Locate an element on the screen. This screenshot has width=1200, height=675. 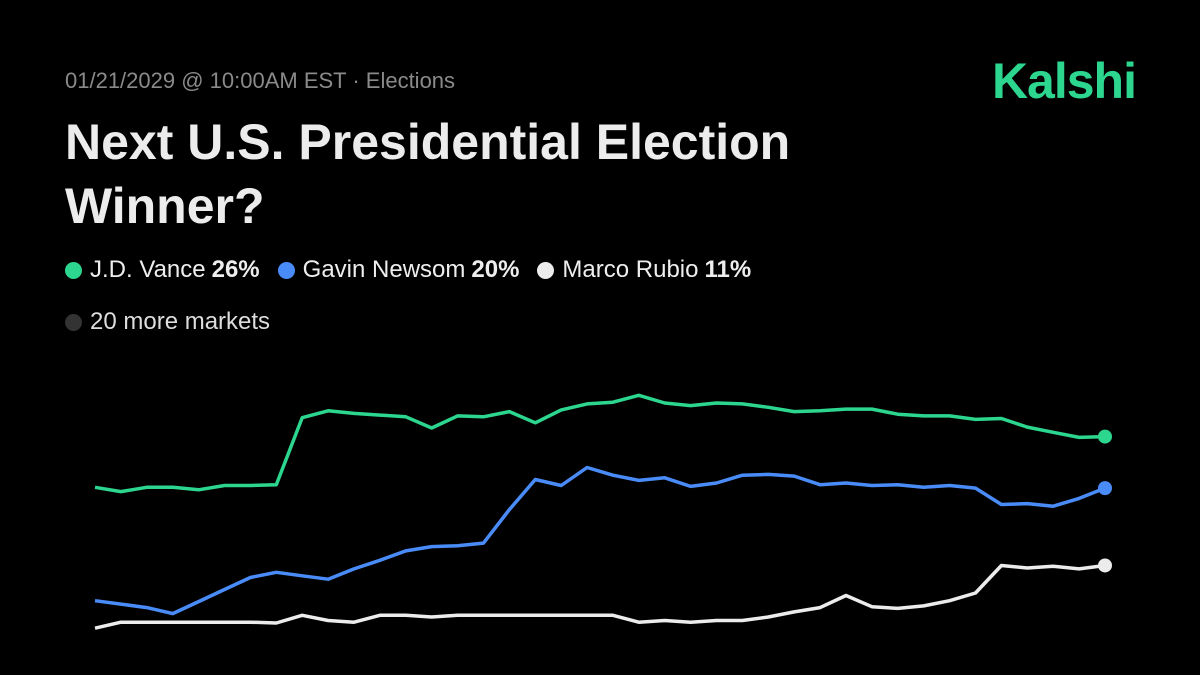
legend-value: 26% is located at coordinates (235, 269).